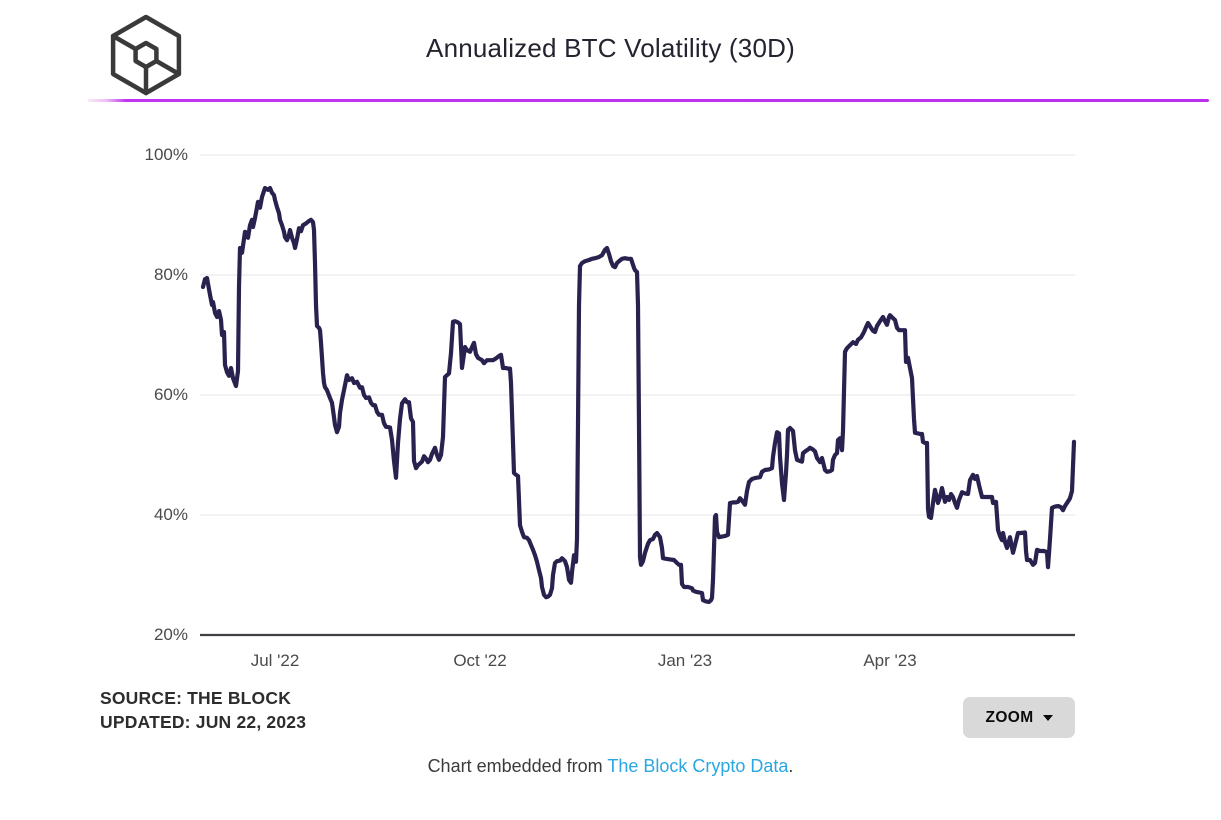  I want to click on y-tick-label: 100%, so click(166, 154).